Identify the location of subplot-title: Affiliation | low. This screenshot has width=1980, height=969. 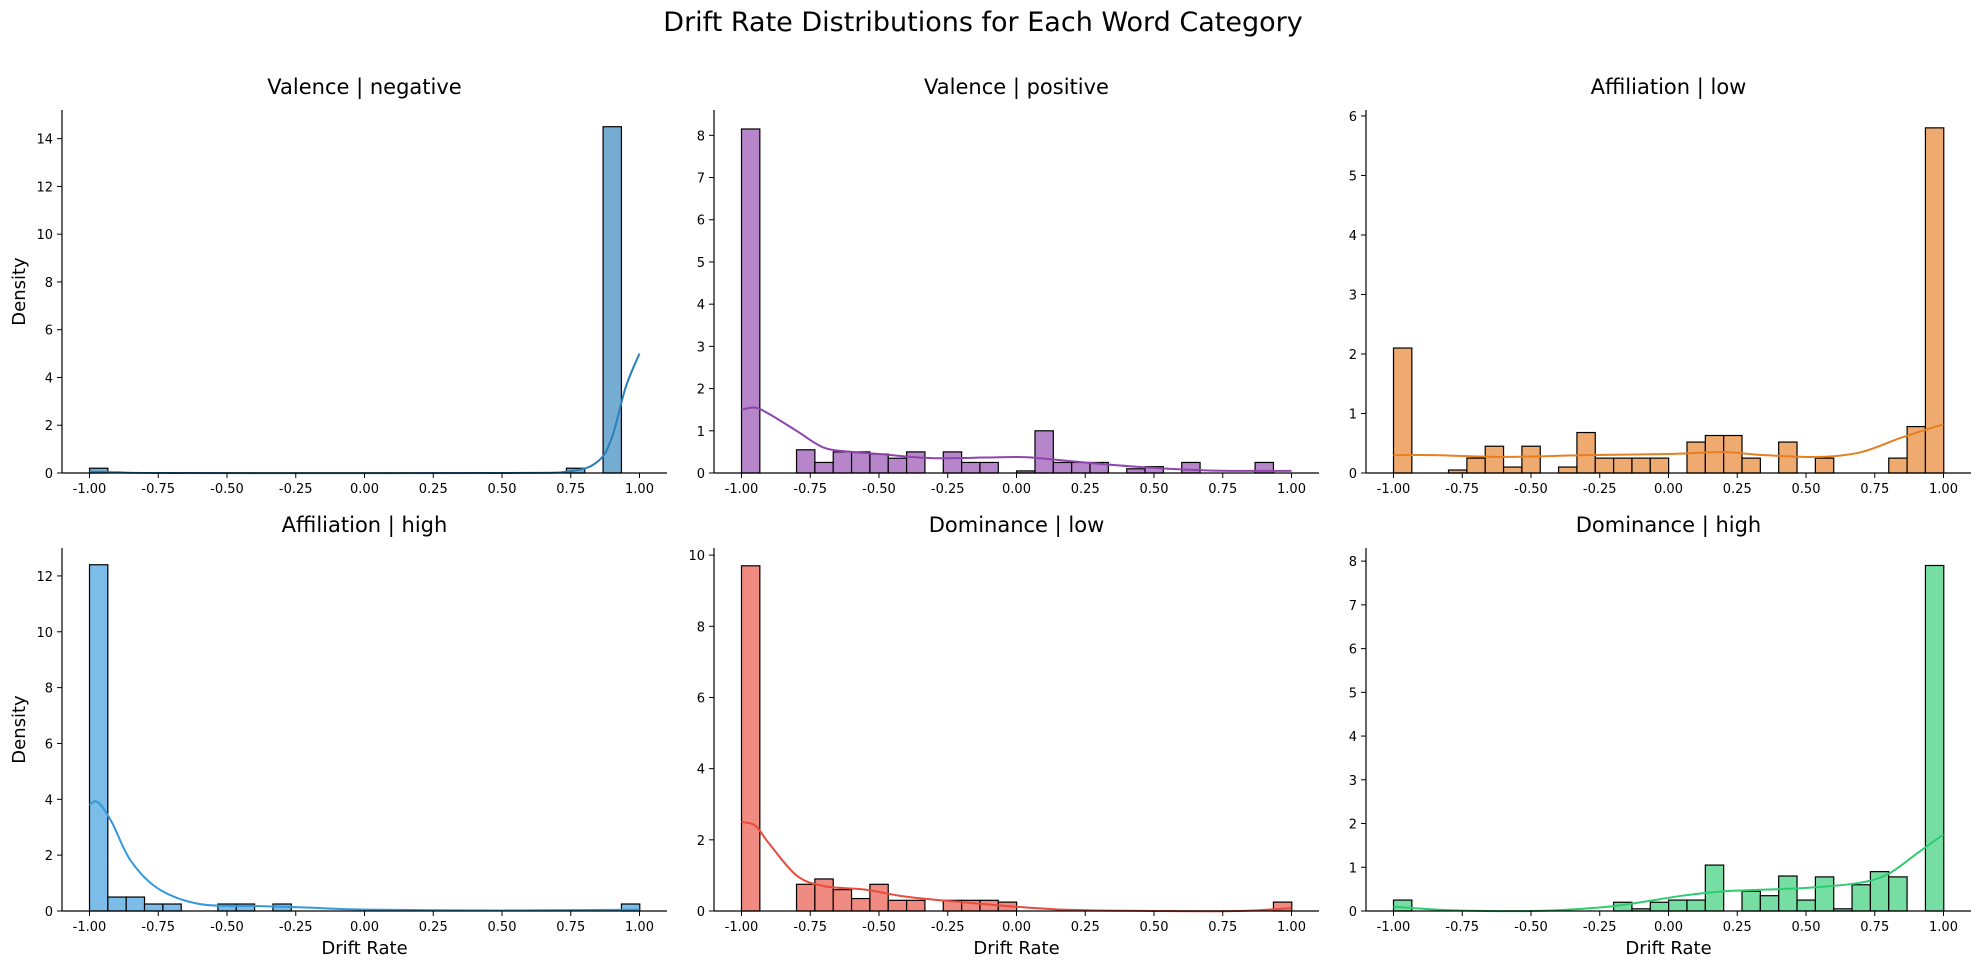
(1669, 87).